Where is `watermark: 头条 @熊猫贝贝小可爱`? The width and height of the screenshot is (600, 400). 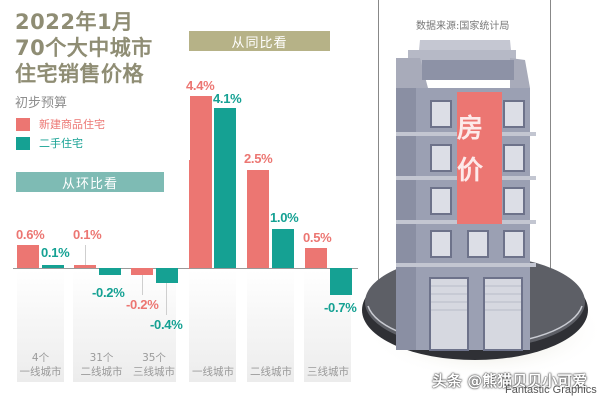
watermark: 头条 @熊猫贝贝小可爱 is located at coordinates (510, 381).